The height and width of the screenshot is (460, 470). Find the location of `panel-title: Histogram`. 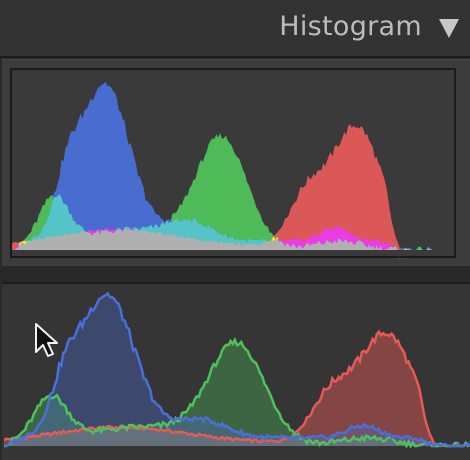

panel-title: Histogram is located at coordinates (350, 26).